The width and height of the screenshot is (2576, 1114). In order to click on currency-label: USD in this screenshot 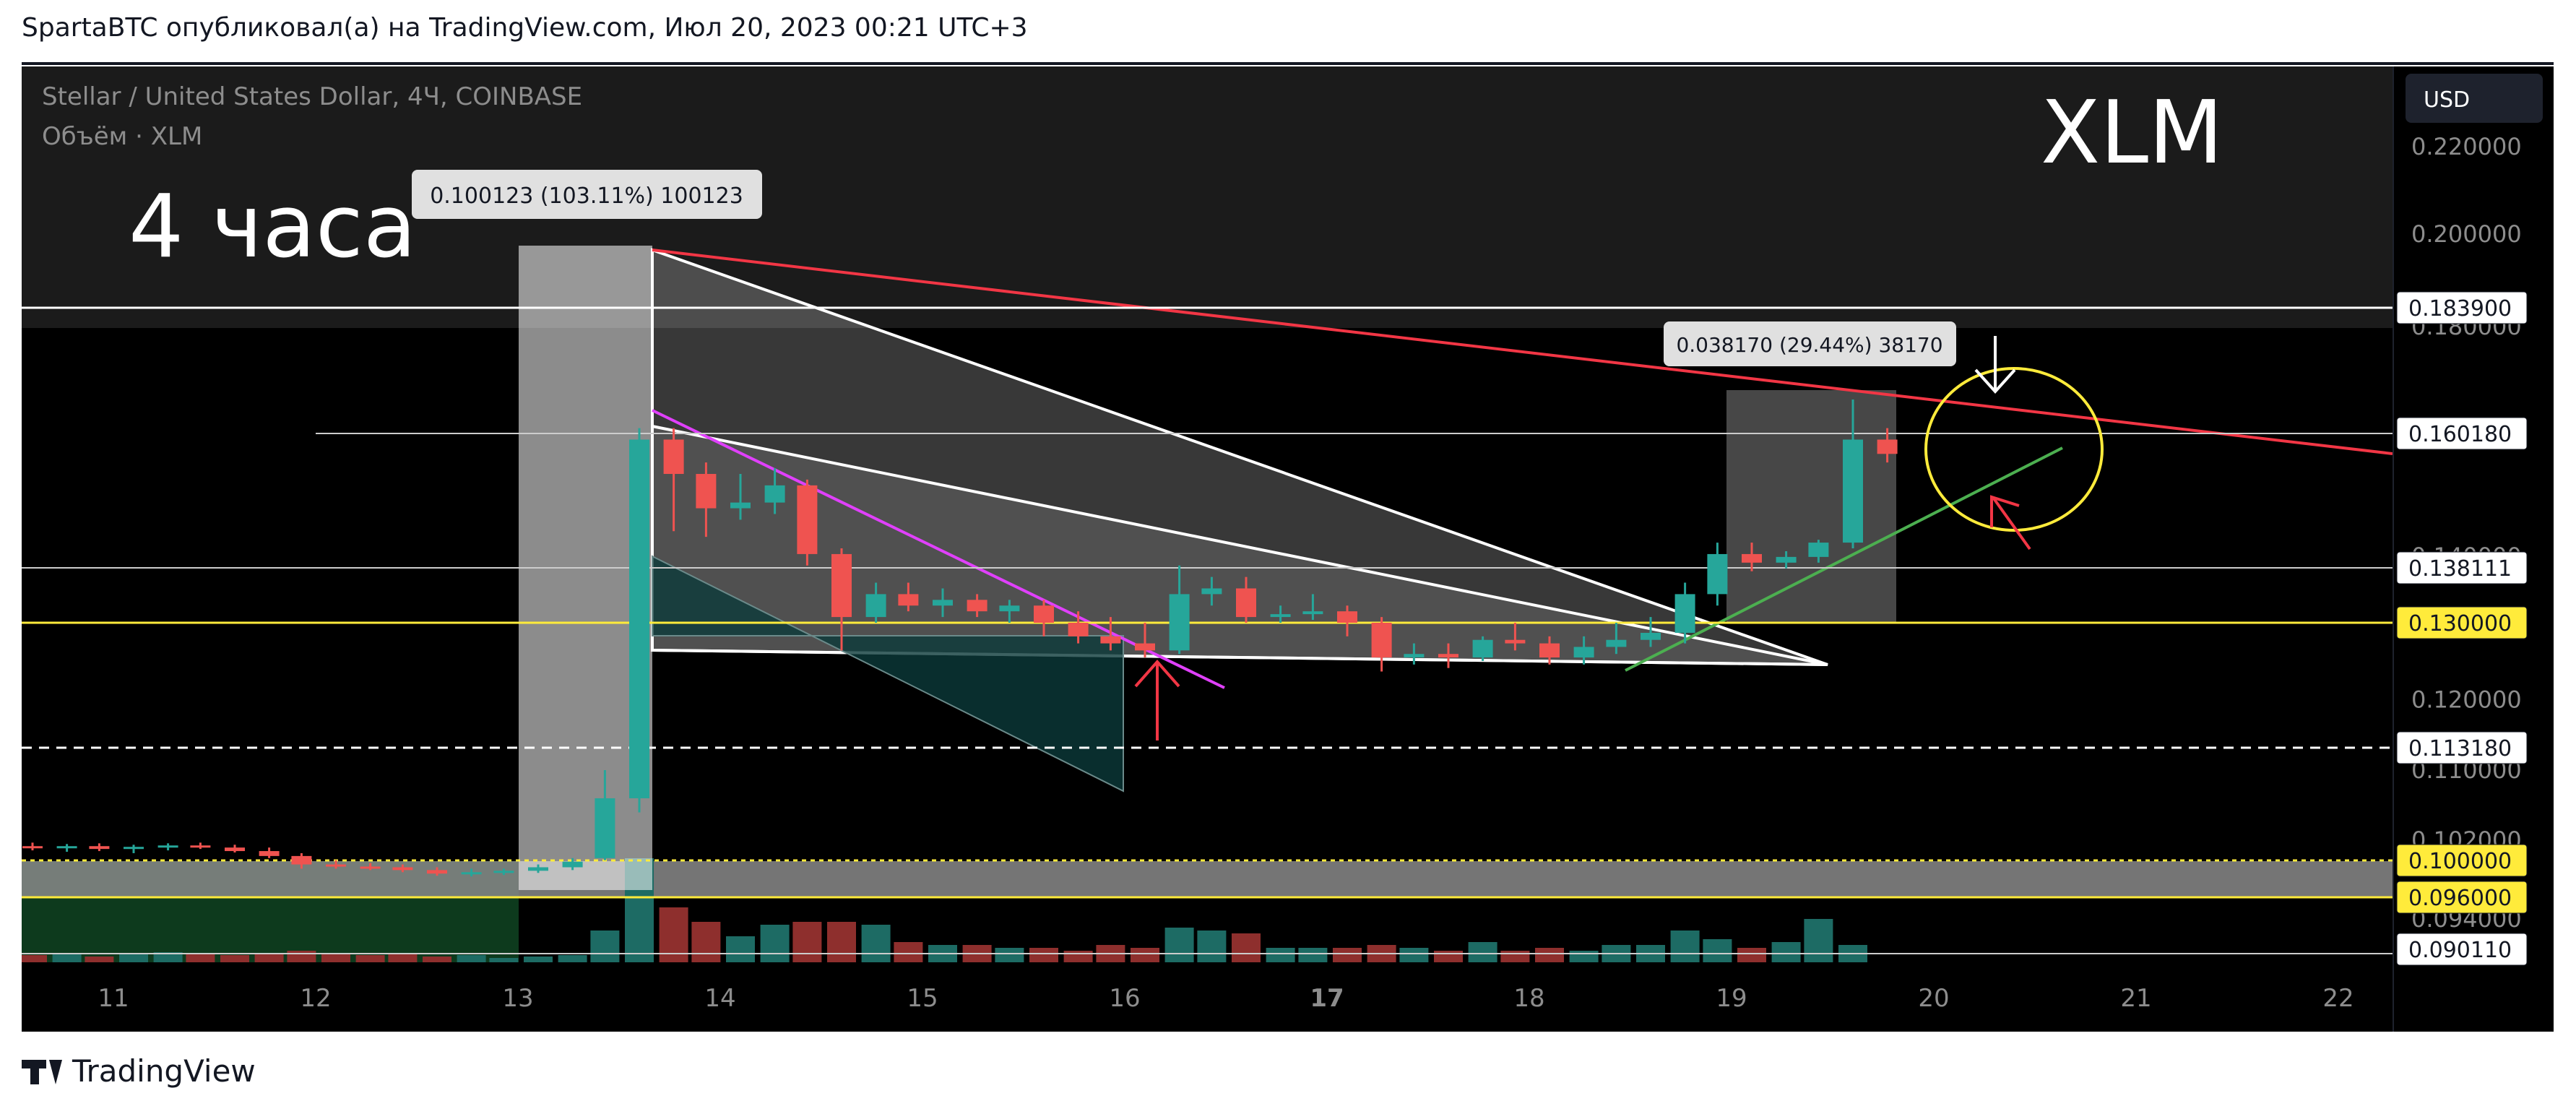, I will do `click(2447, 100)`.